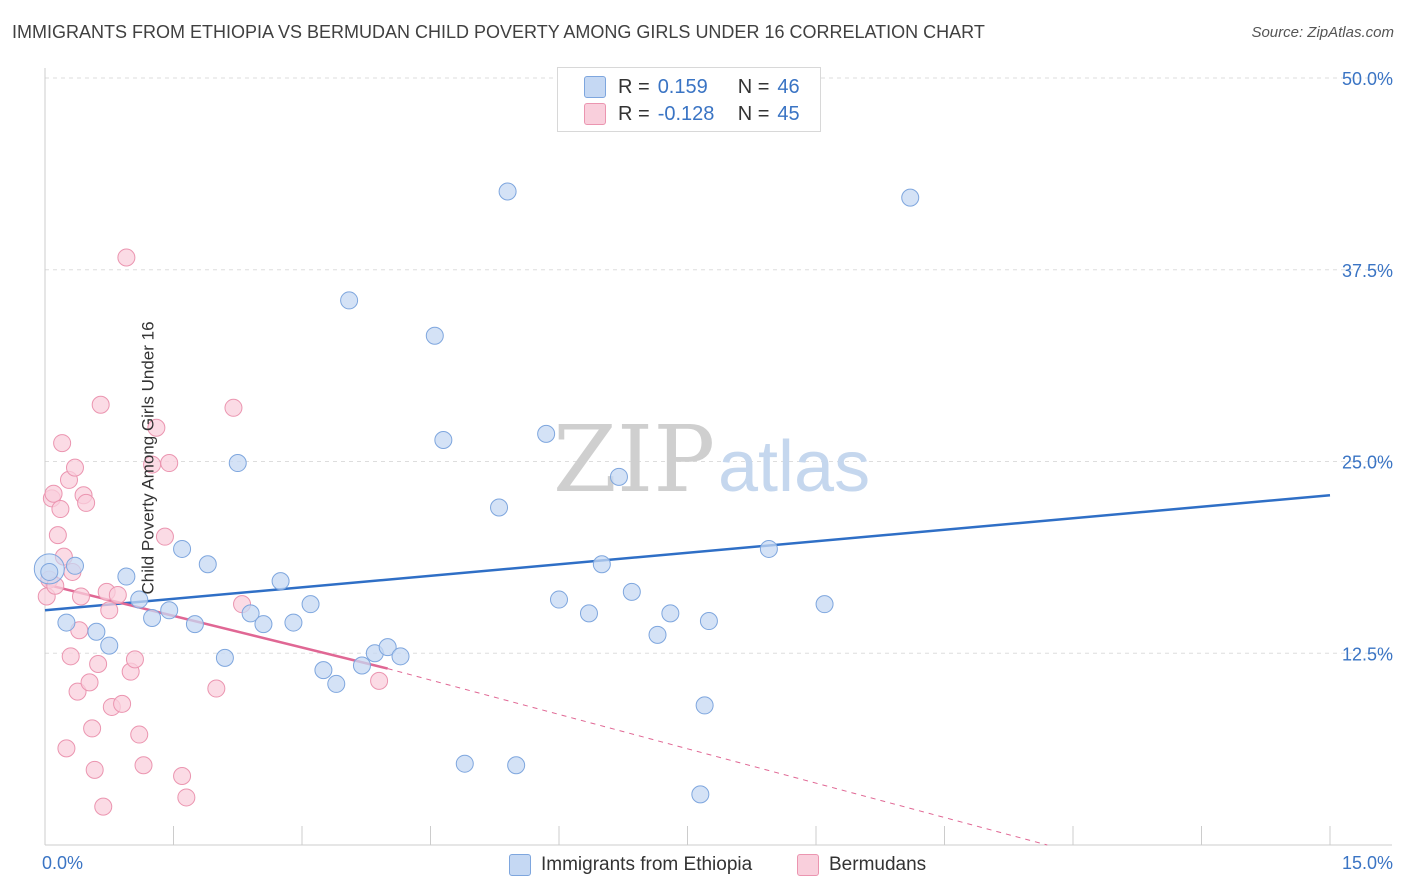 This screenshot has height=892, width=1406. What do you see at coordinates (689, 99) in the screenshot?
I see `correlation-legend: R = 0.159 N = 46 R = -0.128 N = 45` at bounding box center [689, 99].